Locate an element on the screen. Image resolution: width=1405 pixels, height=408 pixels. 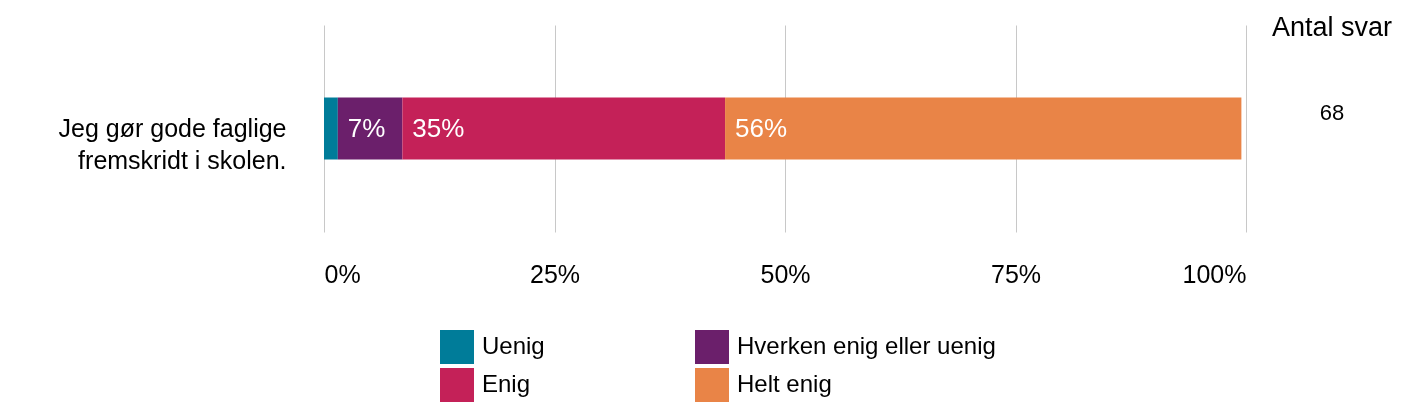
x-tick-label: 100% is located at coordinates (1214, 273).